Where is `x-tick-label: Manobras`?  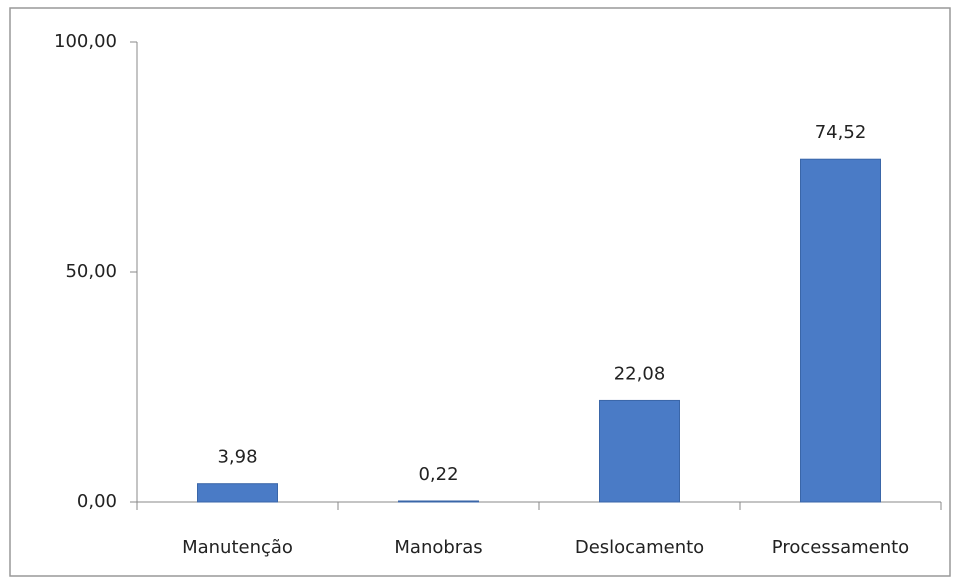 x-tick-label: Manobras is located at coordinates (438, 547).